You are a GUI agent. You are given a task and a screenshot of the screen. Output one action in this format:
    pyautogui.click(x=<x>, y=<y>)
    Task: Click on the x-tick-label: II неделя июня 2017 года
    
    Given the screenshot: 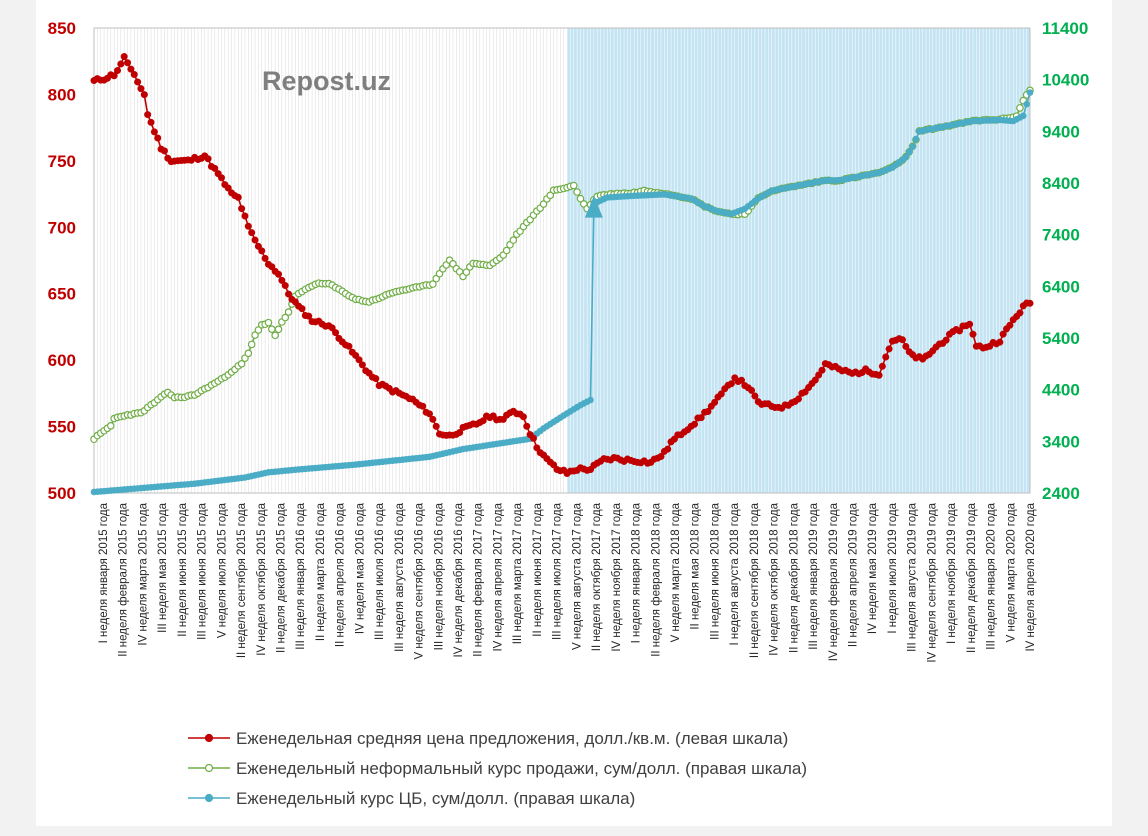 What is the action you would take?
    pyautogui.click(x=538, y=569)
    